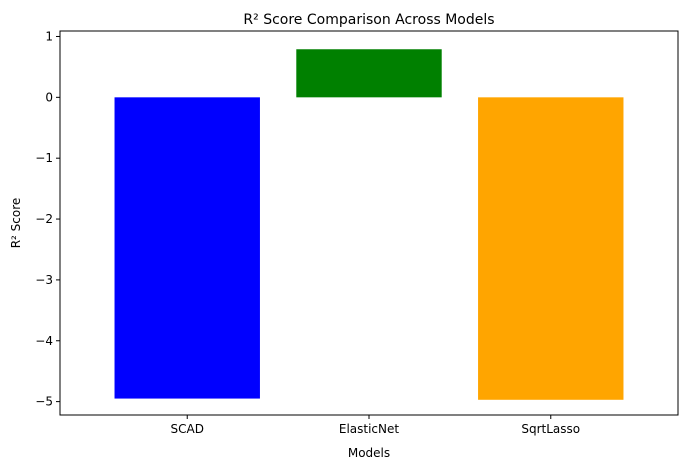  I want to click on y-tick-label: −1, so click(44, 158).